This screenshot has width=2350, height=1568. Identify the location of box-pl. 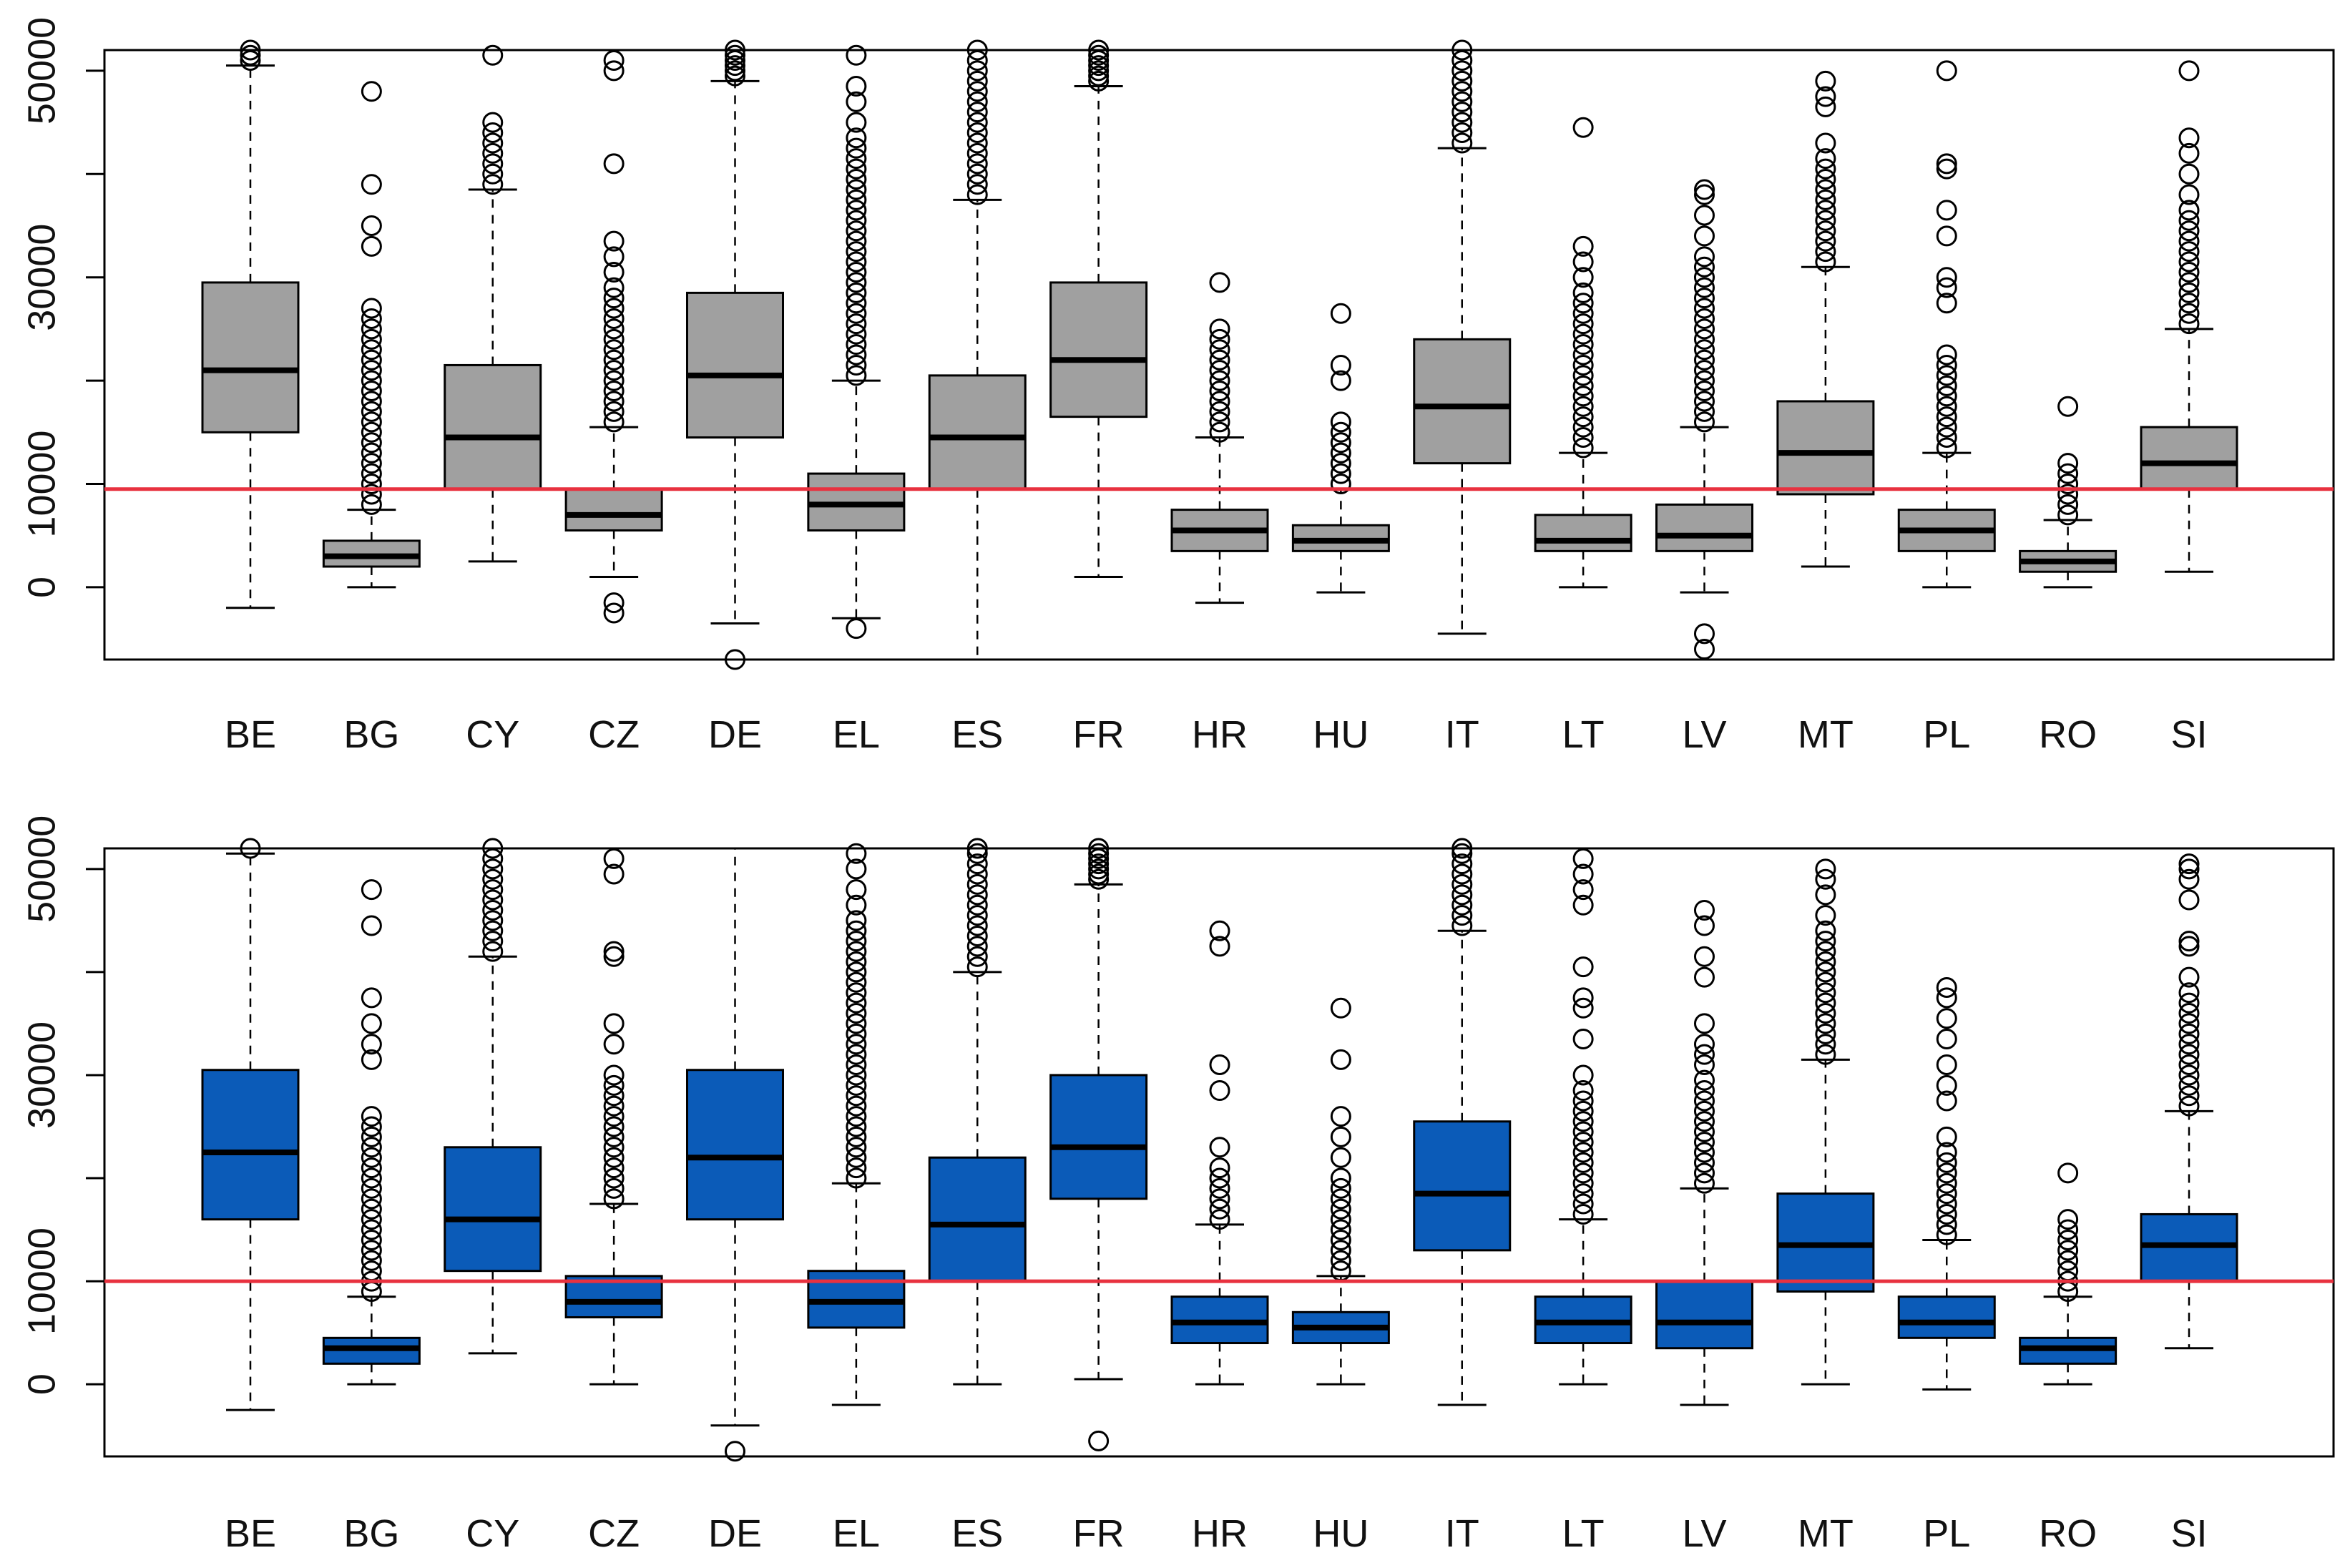
(1946, 324).